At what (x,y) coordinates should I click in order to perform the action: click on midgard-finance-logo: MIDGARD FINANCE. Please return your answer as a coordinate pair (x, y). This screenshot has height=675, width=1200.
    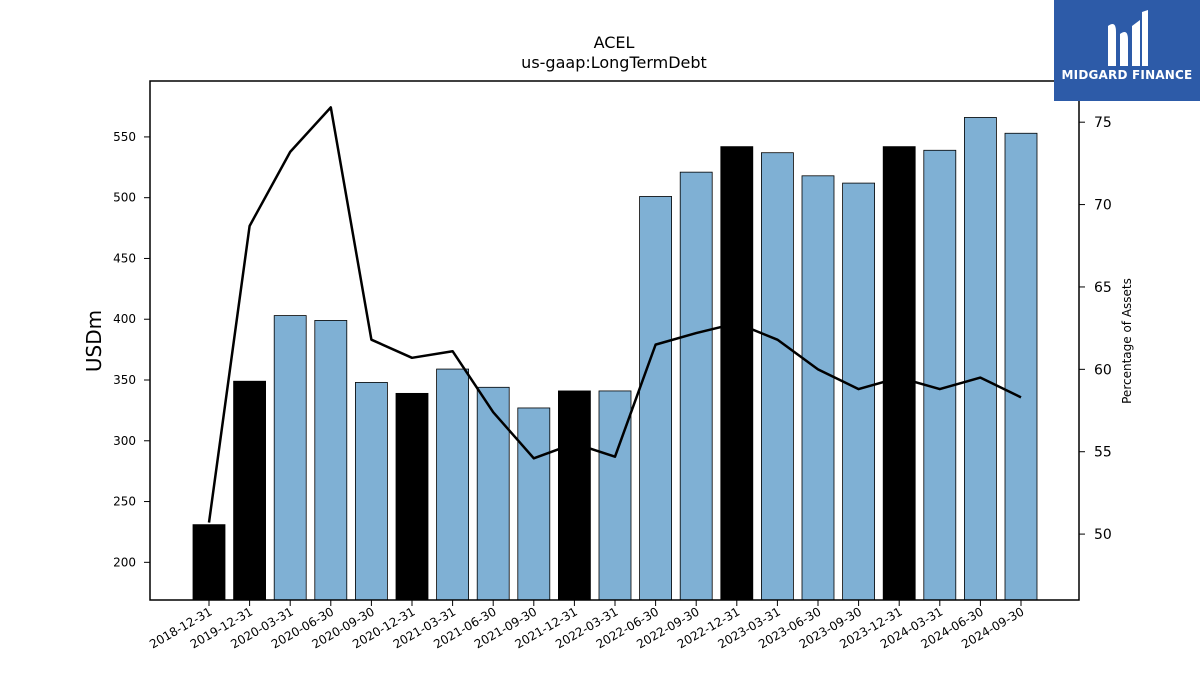
    Looking at the image, I should click on (1127, 50).